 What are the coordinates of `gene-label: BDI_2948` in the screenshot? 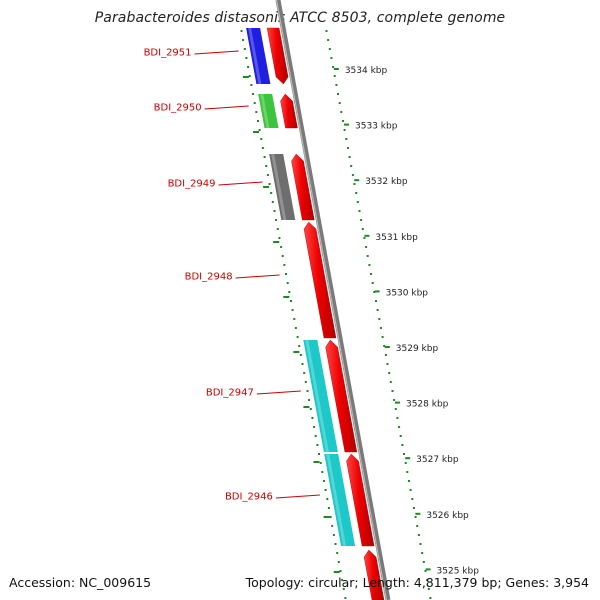 It's located at (209, 277).